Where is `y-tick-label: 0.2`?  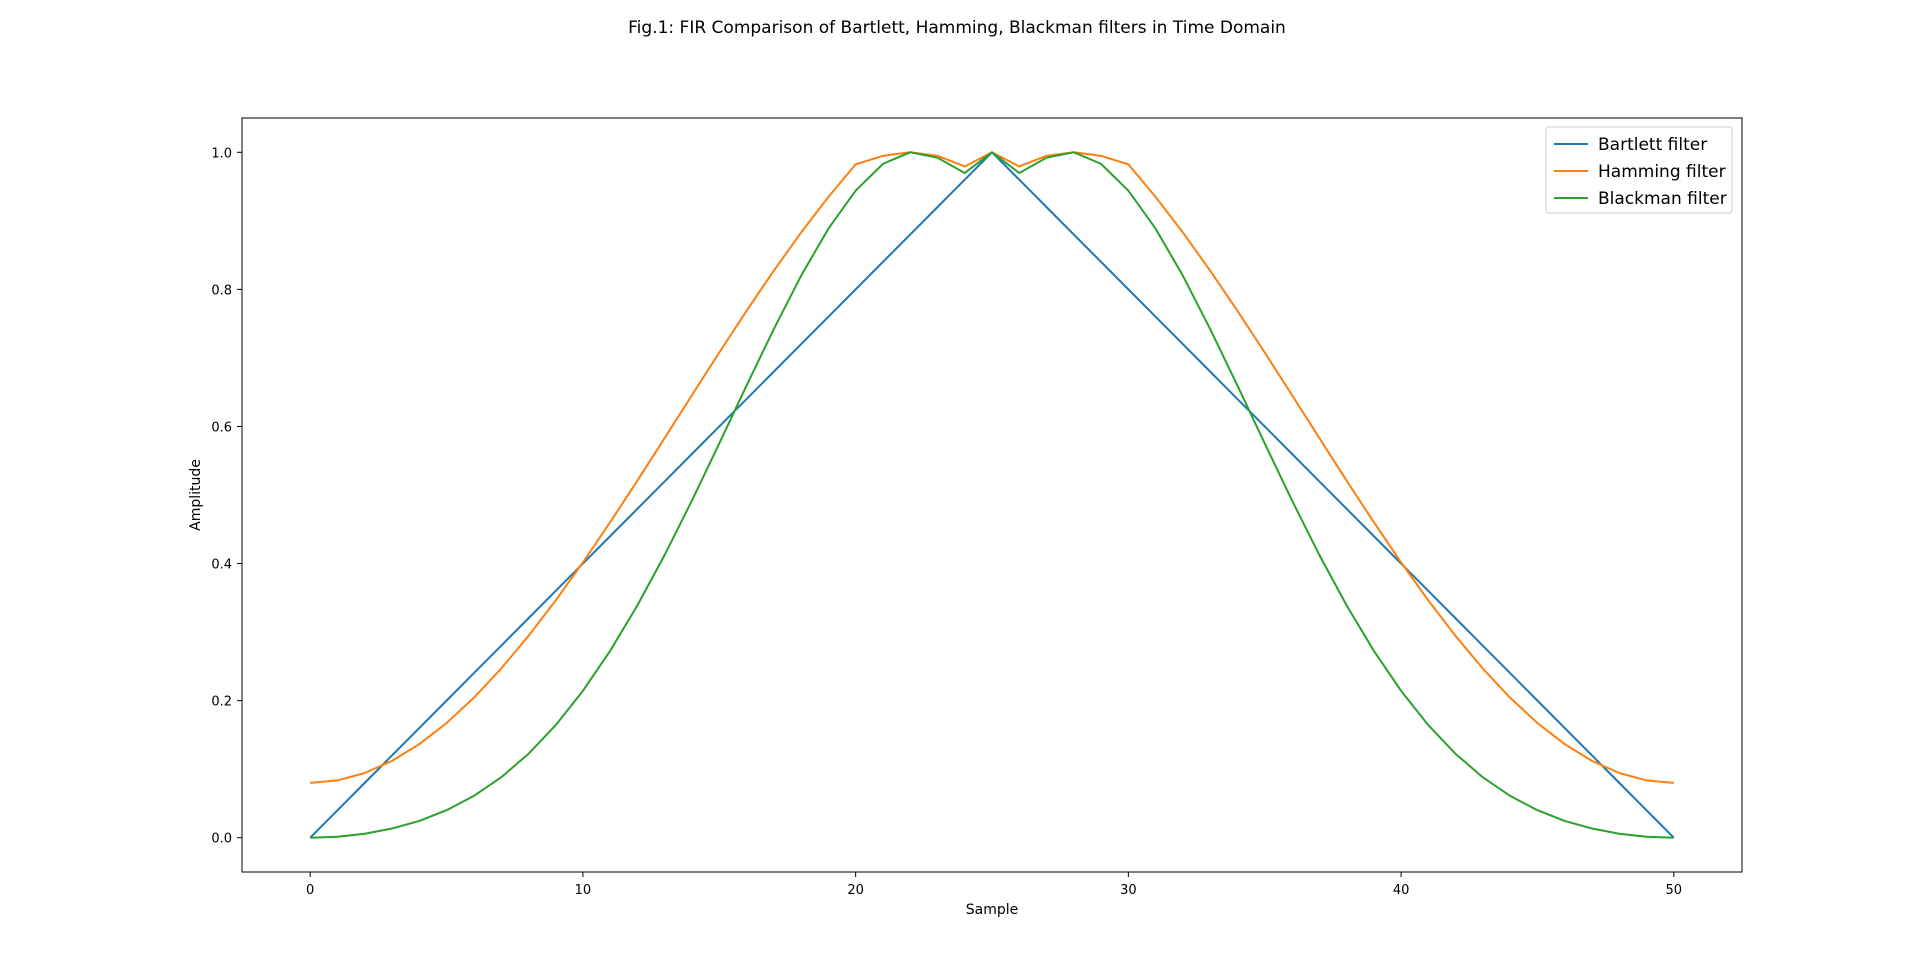
y-tick-label: 0.2 is located at coordinates (221, 702).